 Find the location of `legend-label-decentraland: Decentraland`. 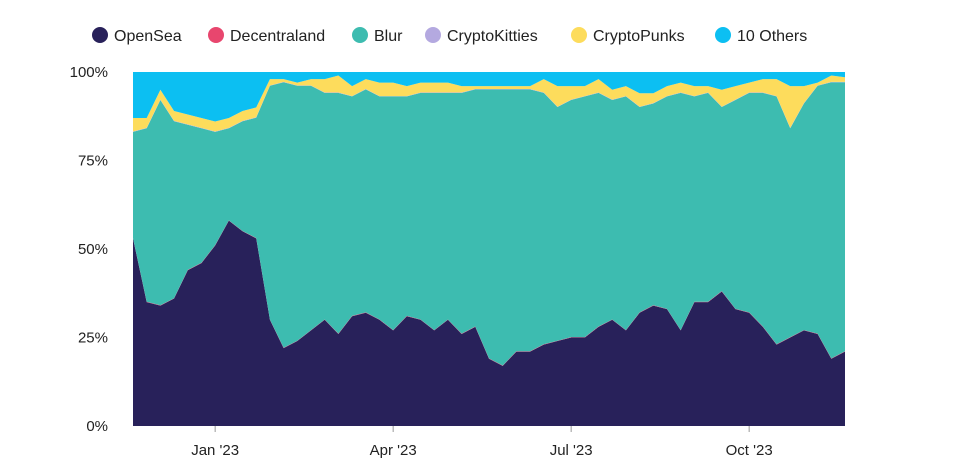

legend-label-decentraland: Decentraland is located at coordinates (277, 36).